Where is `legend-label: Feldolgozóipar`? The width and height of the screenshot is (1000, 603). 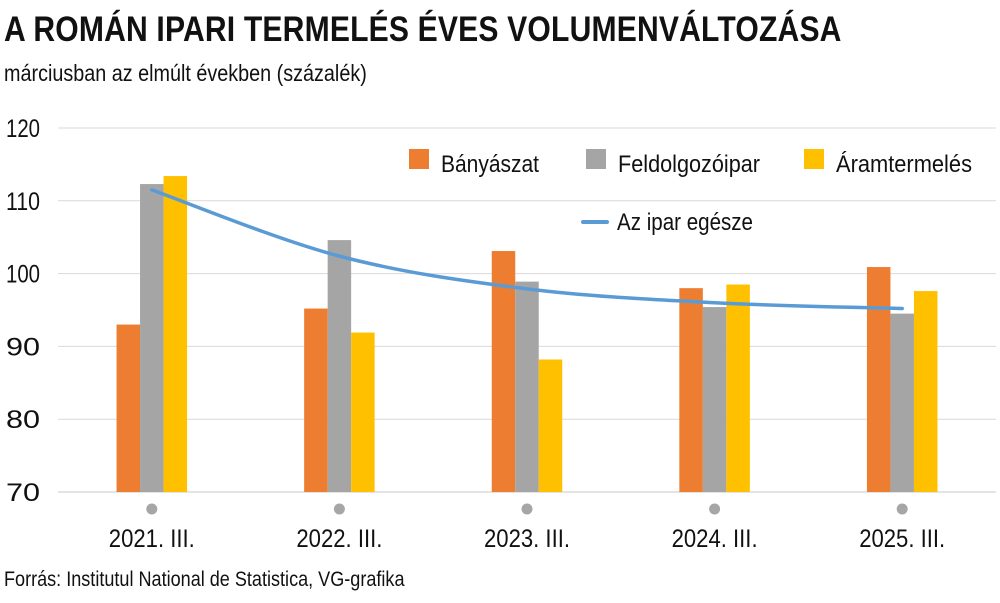 legend-label: Feldolgozóipar is located at coordinates (689, 164).